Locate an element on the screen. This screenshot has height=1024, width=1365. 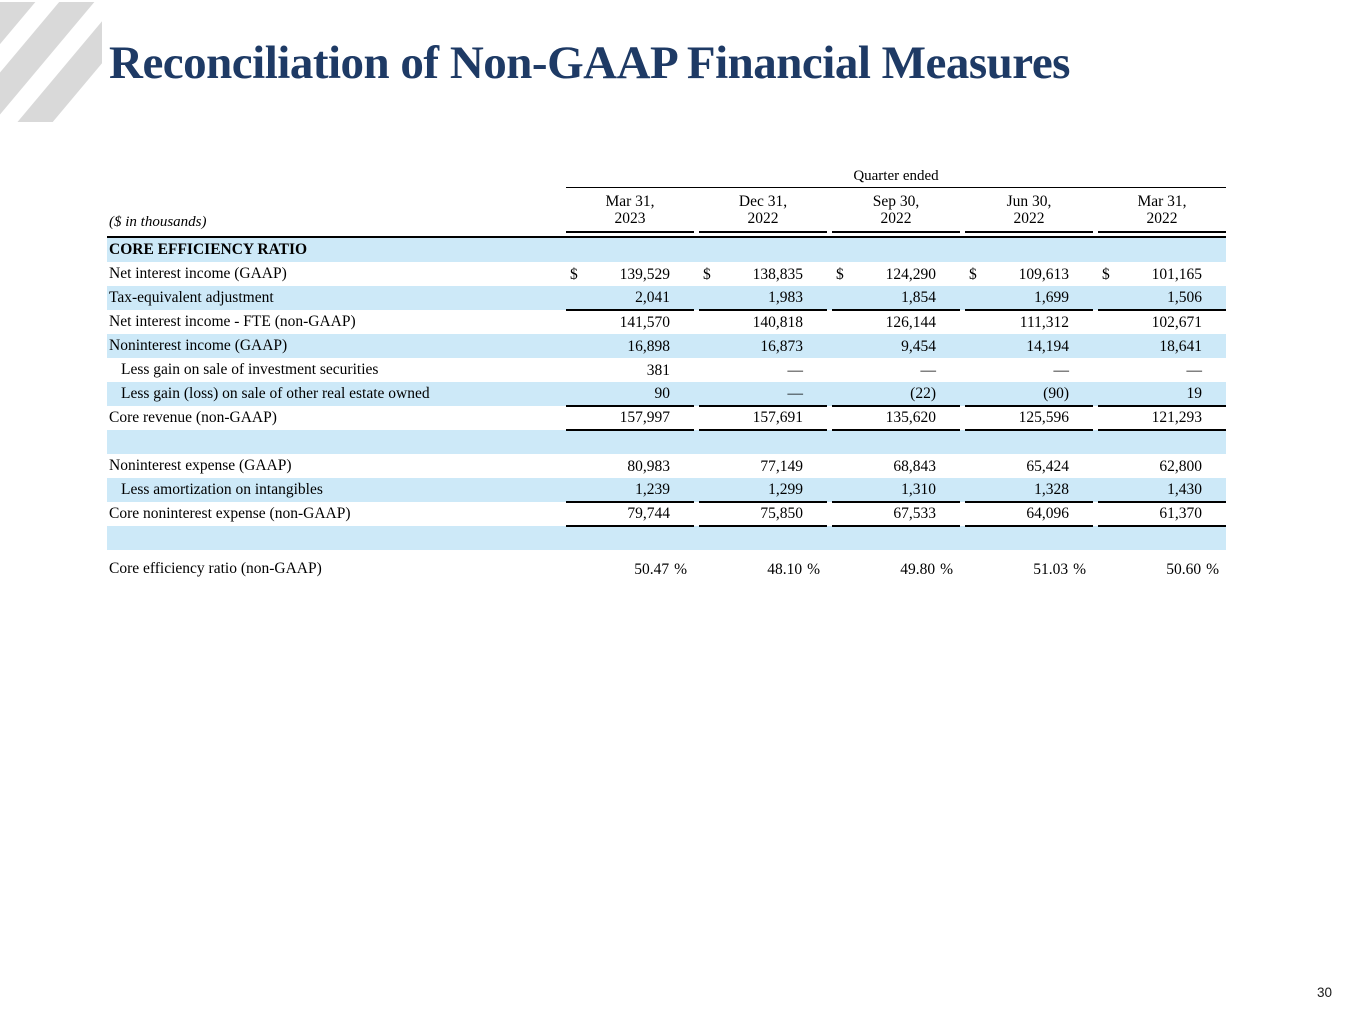
row-label: Noninterest income (GAAP) is located at coordinates (198, 345).